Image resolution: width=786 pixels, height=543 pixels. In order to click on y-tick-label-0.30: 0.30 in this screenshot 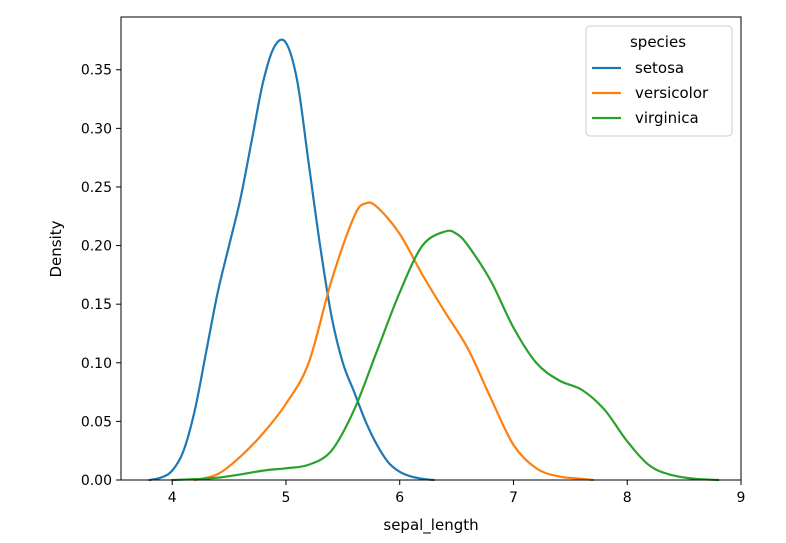, I will do `click(96, 129)`.